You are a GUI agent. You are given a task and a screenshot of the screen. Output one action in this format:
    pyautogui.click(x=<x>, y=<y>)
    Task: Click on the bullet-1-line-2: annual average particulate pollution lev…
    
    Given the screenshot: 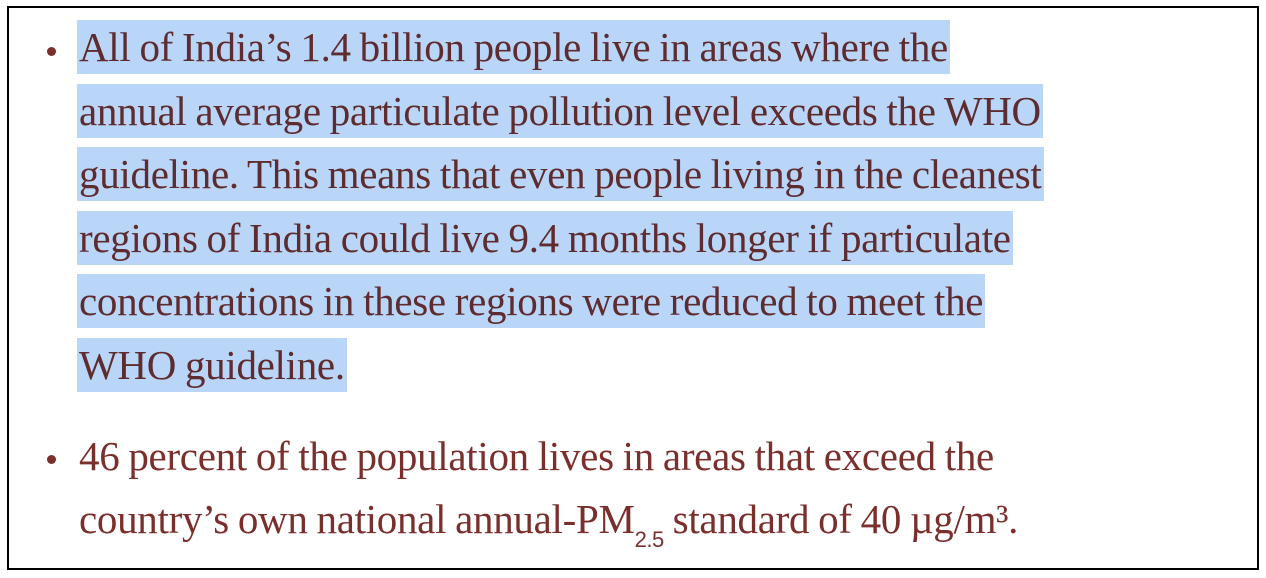 What is the action you would take?
    pyautogui.click(x=560, y=111)
    